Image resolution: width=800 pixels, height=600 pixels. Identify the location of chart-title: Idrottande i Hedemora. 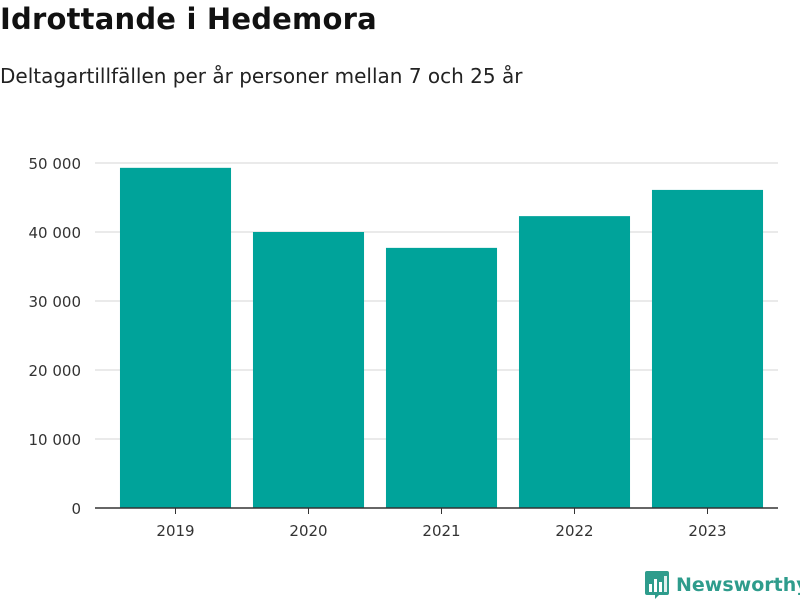
(188, 19).